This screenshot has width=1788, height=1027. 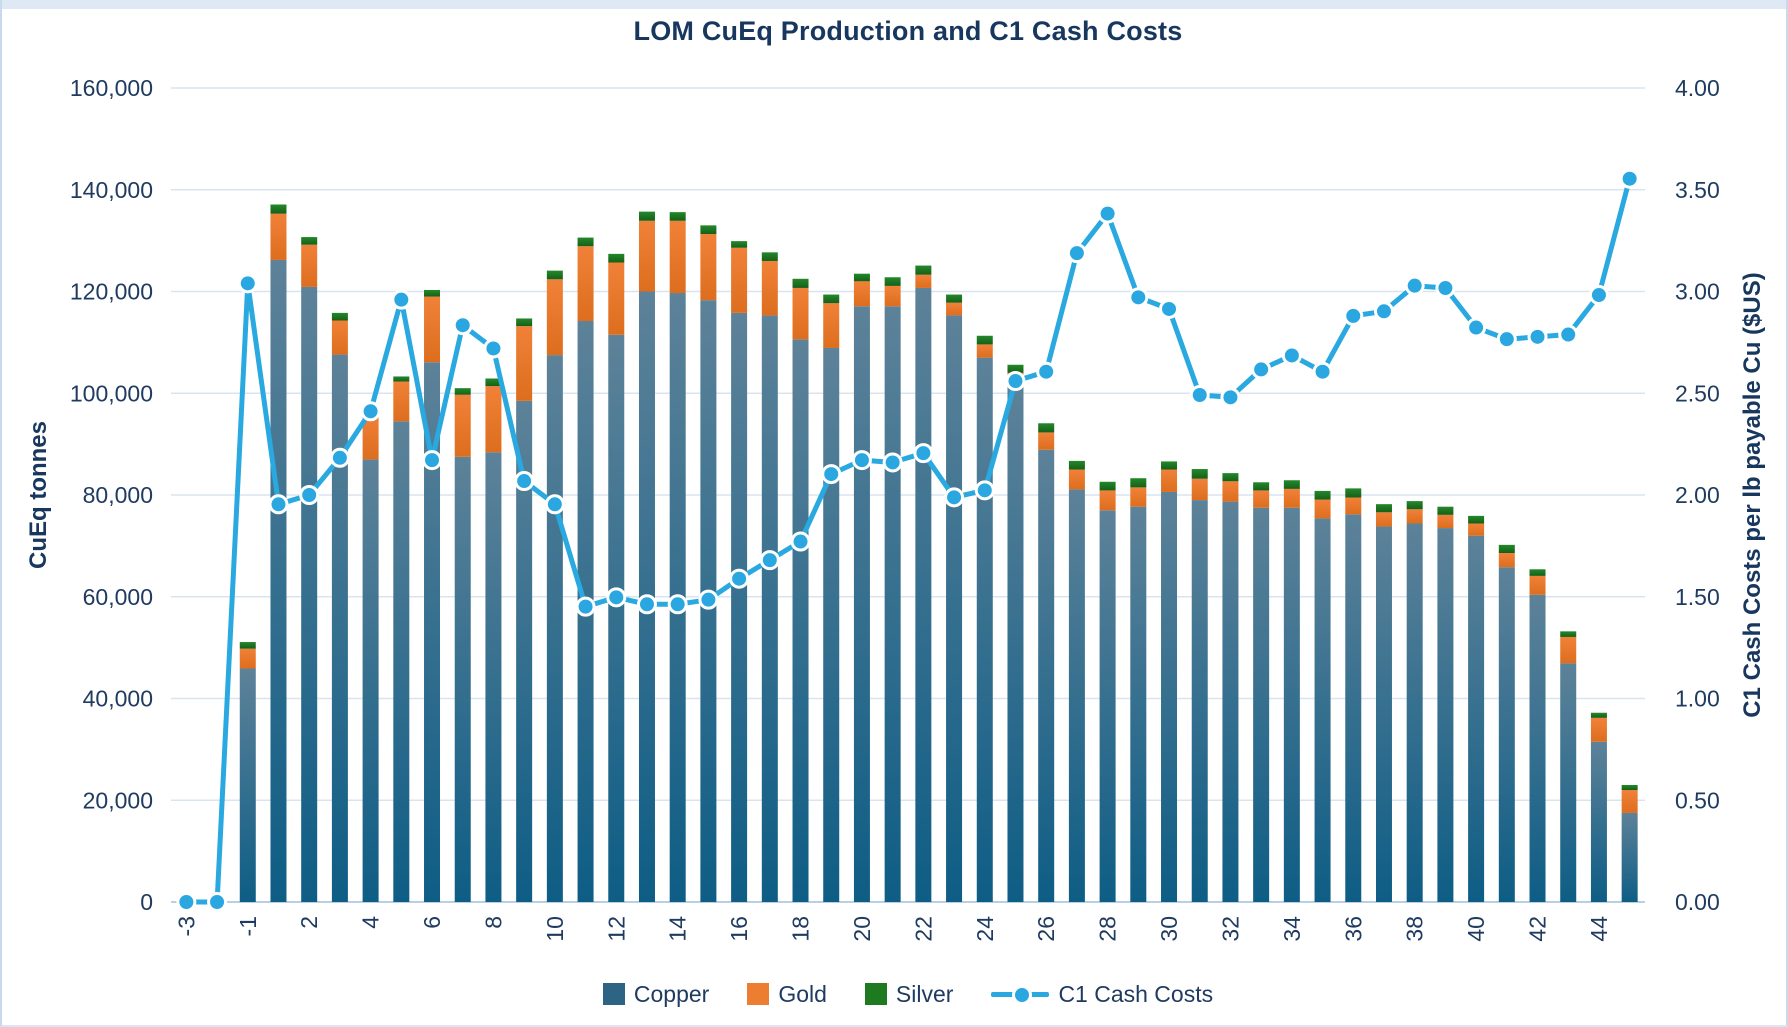 What do you see at coordinates (1697, 699) in the screenshot?
I see `y-right-tick-label: 1.00` at bounding box center [1697, 699].